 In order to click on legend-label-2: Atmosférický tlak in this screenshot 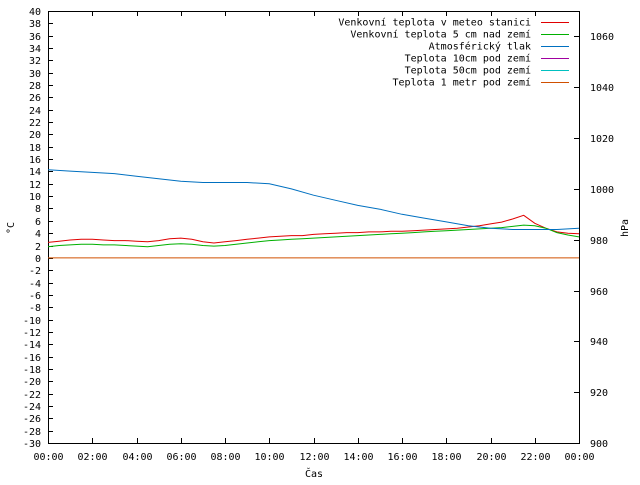, I will do `click(480, 47)`.